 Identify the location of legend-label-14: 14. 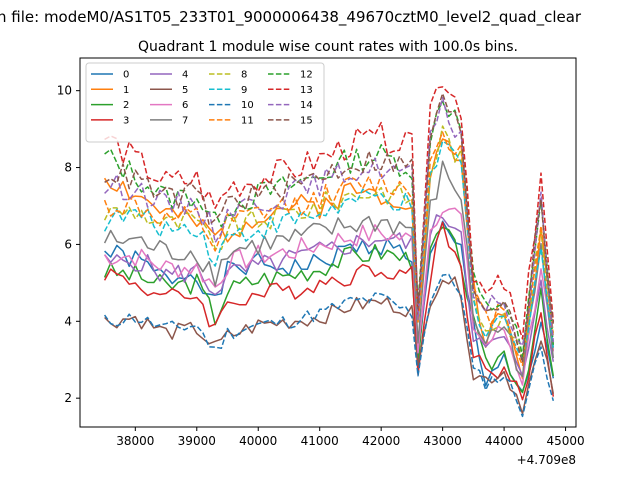
(306, 105).